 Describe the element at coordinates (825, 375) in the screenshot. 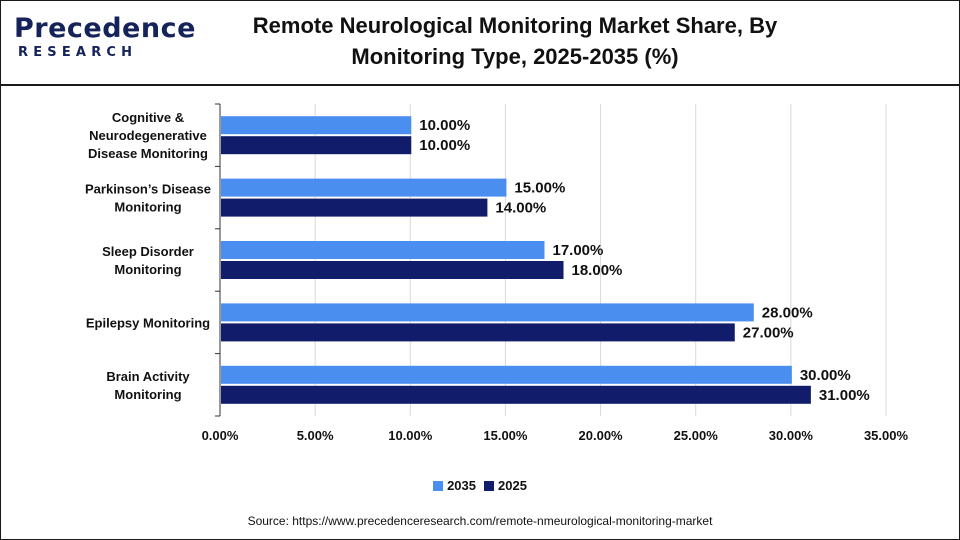

I see `data-label-2035: 30.00%` at that location.